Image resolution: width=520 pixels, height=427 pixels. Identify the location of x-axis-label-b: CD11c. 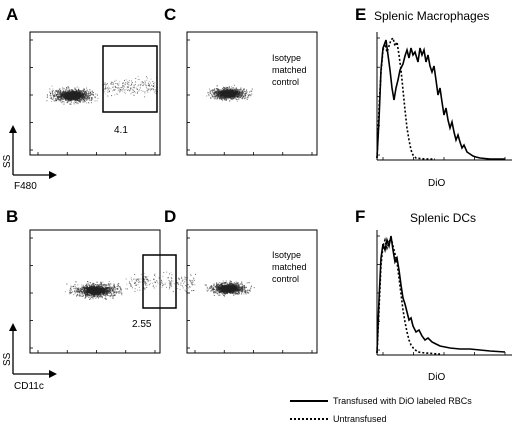
(29, 386).